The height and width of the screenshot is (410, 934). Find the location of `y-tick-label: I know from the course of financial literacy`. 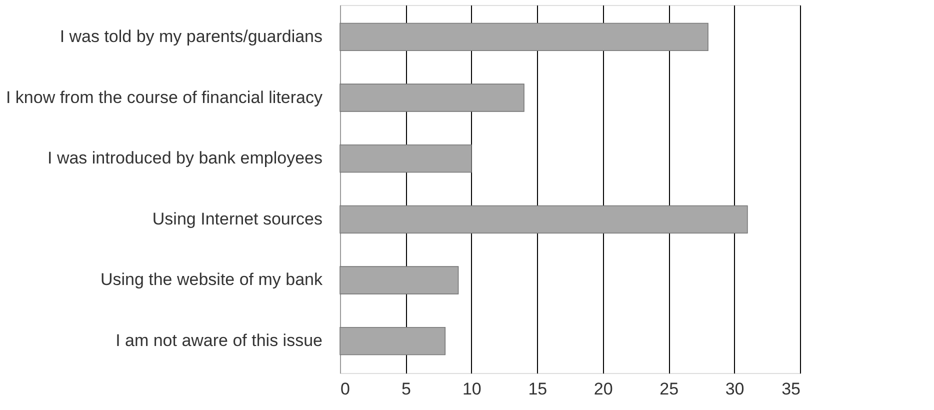

y-tick-label: I know from the course of financial literacy is located at coordinates (164, 97).